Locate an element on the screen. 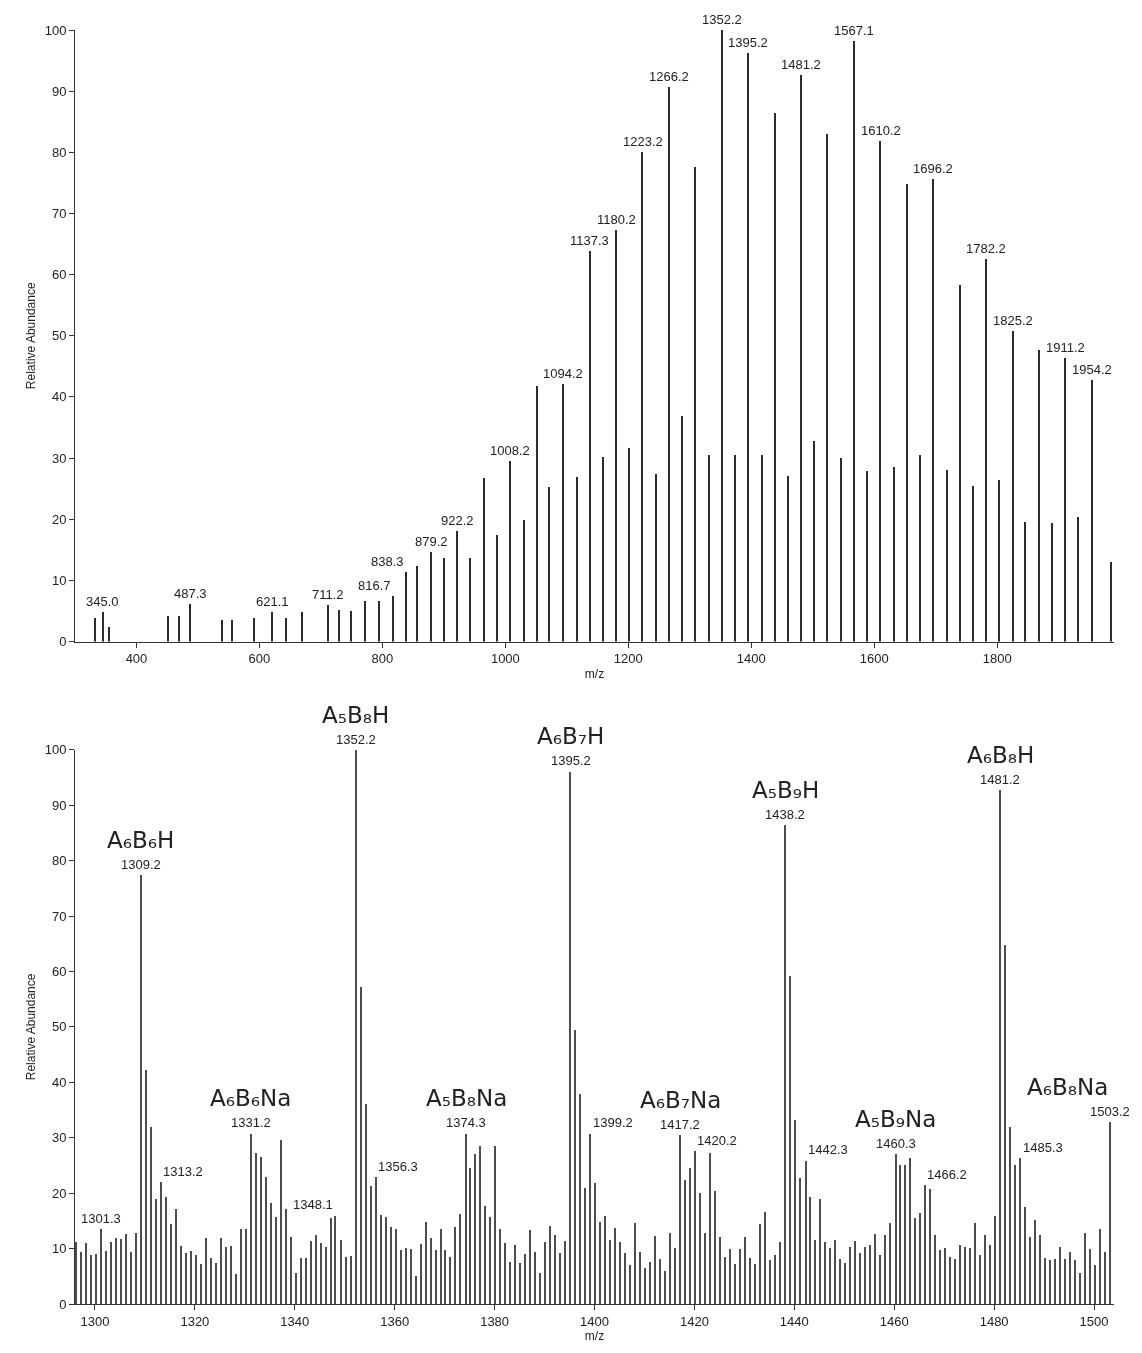 Image resolution: width=1142 pixels, height=1353 pixels. y-axis-title: Relative Abundance is located at coordinates (31, 1027).